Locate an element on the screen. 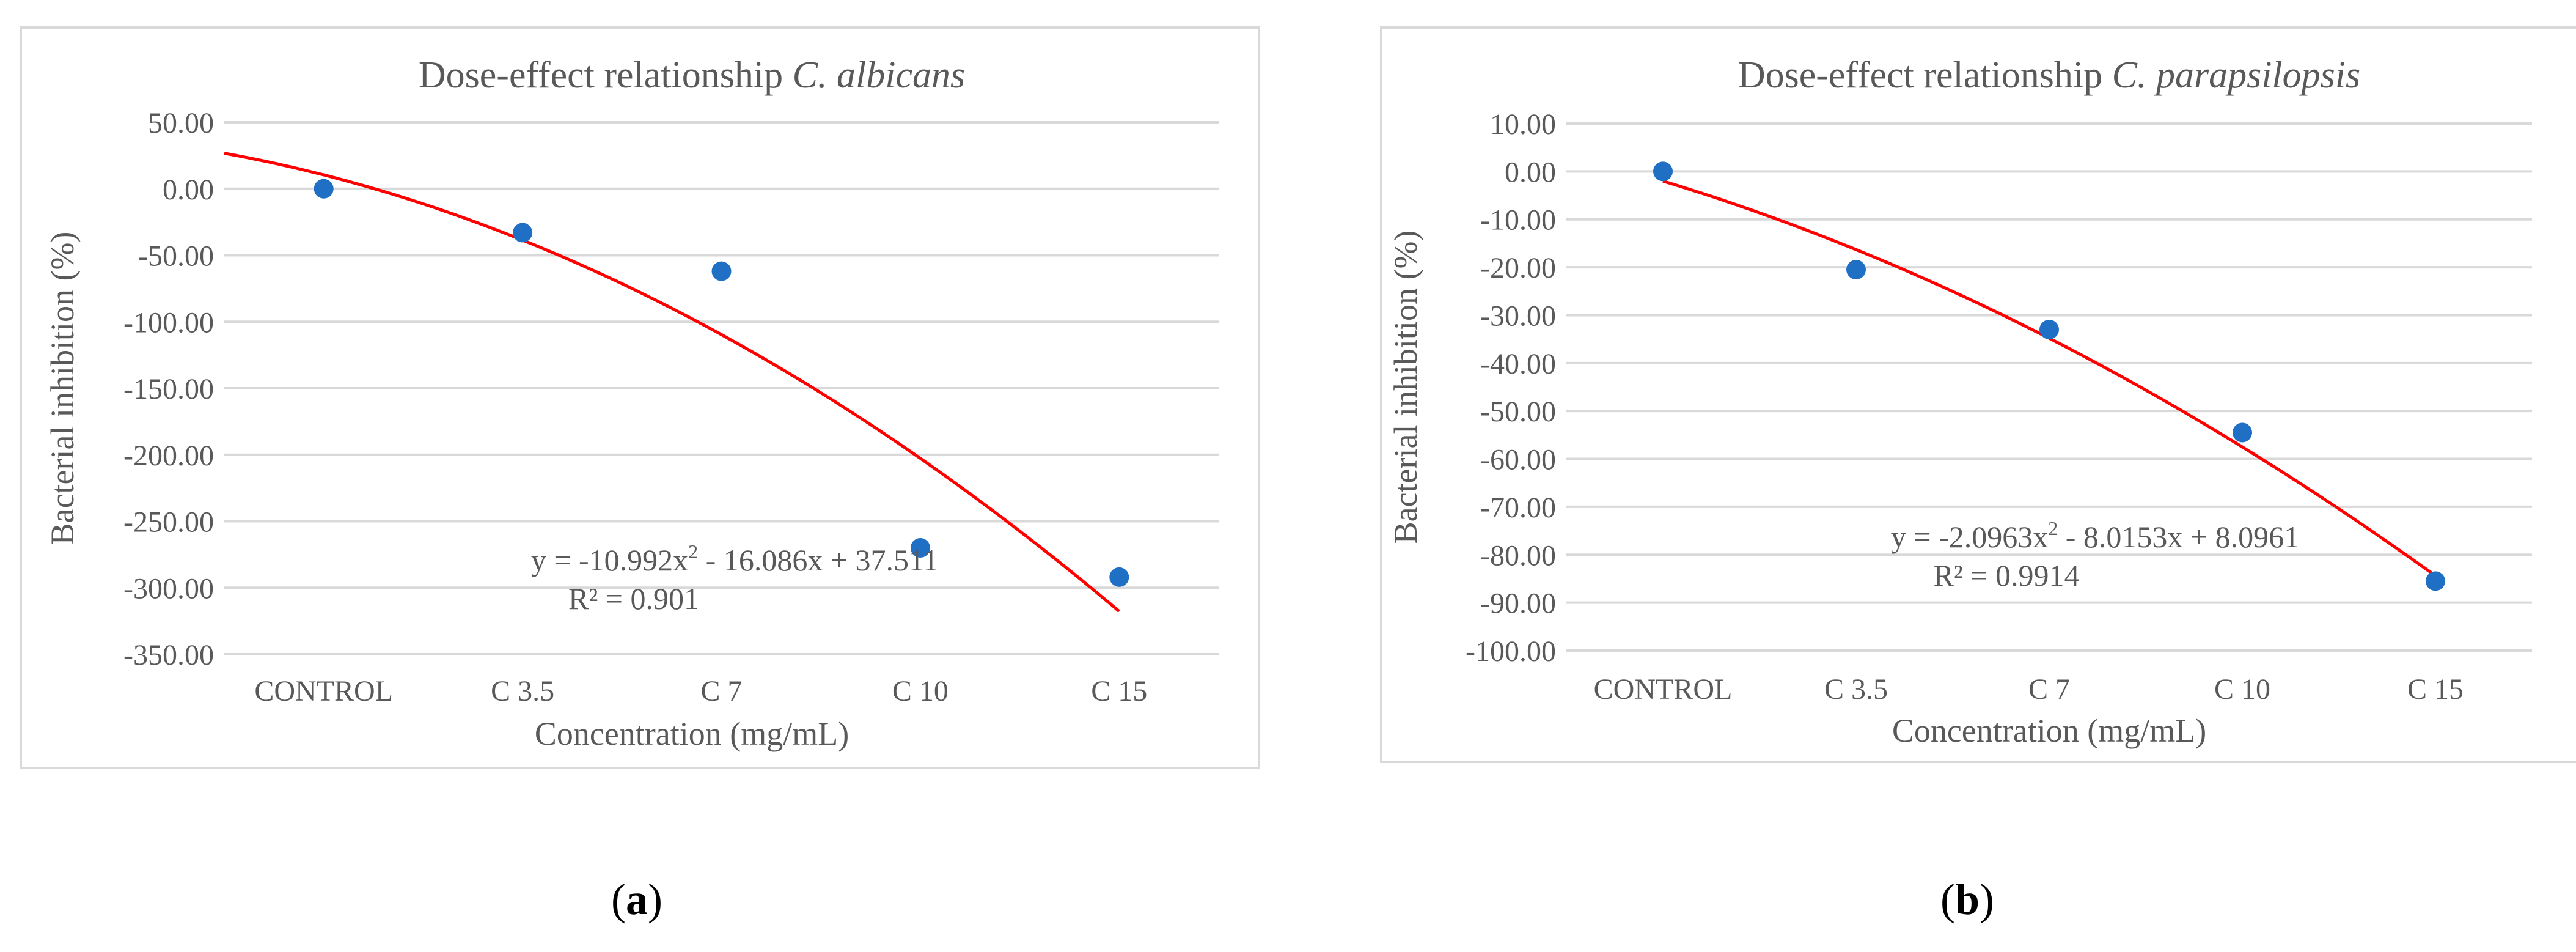 Image resolution: width=2576 pixels, height=952 pixels. chart-title-species: C. albicans is located at coordinates (879, 75).